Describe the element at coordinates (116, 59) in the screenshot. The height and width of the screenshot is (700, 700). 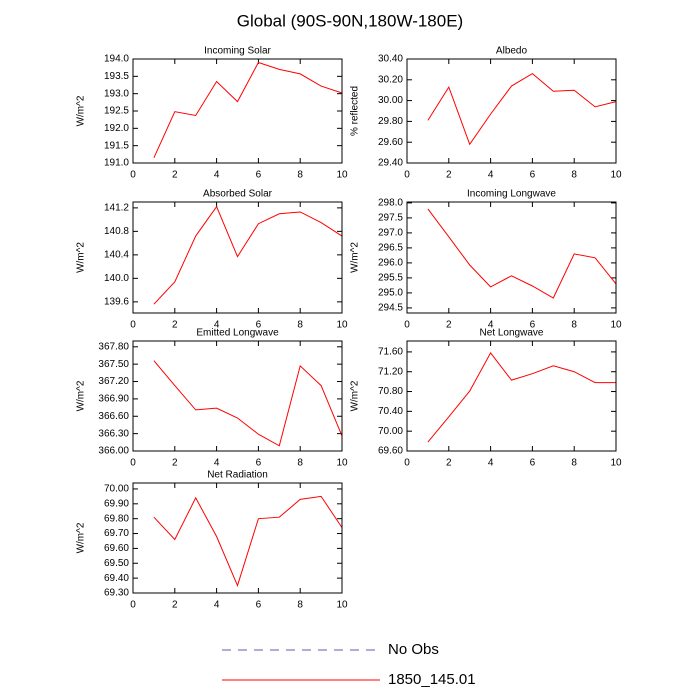
I see `y-tick-label: 194.0` at that location.